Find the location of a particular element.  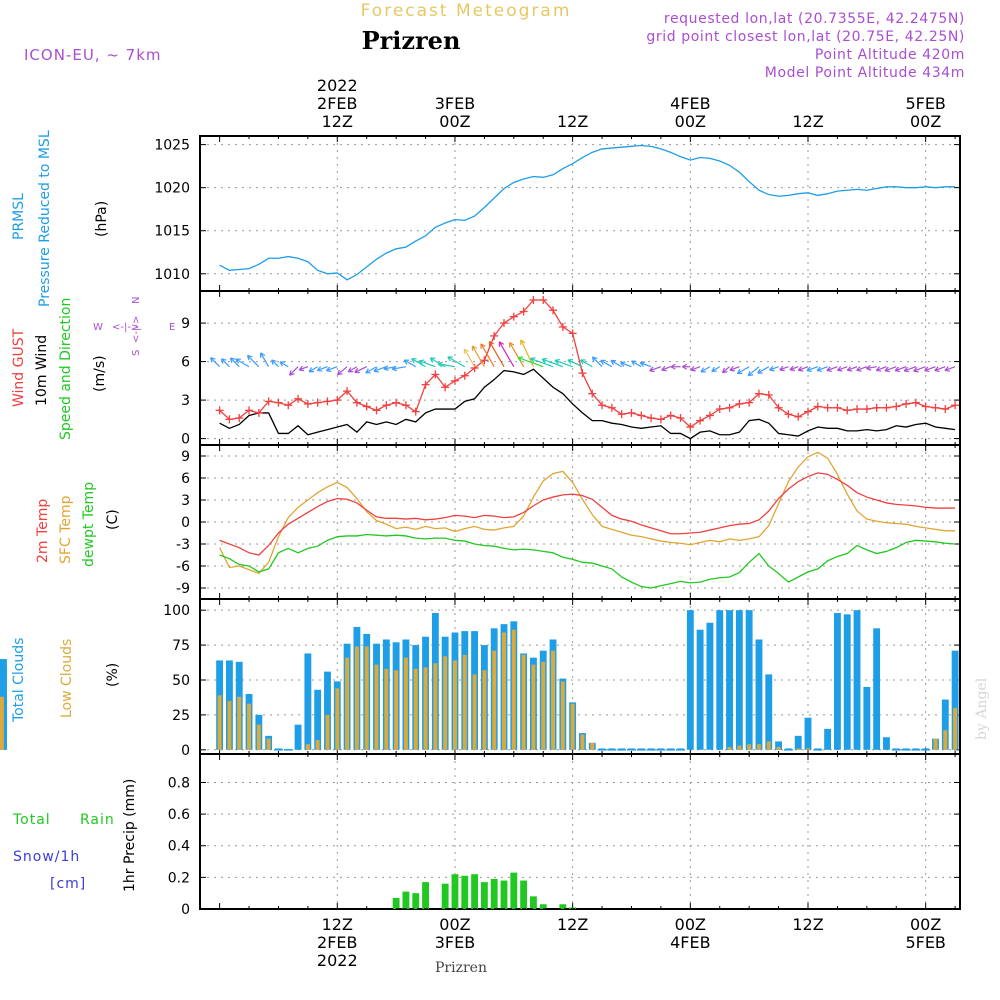

header-info-3: Point Altitude 420m is located at coordinates (890, 55).